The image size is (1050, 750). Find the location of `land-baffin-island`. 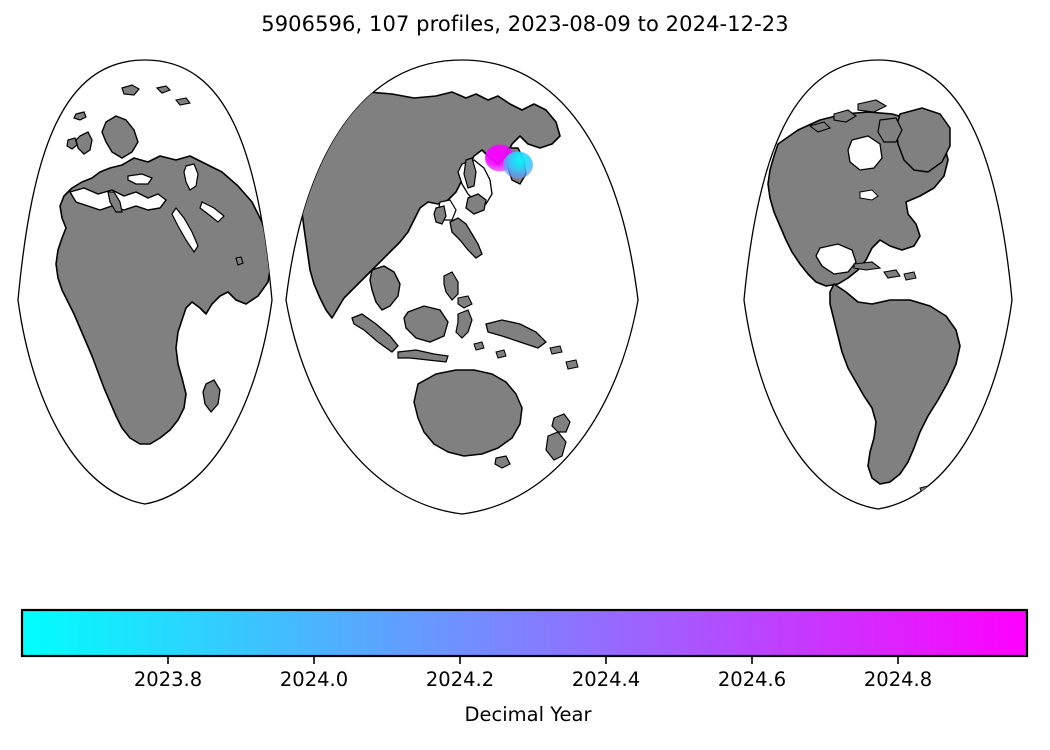

land-baffin-island is located at coordinates (890, 130).